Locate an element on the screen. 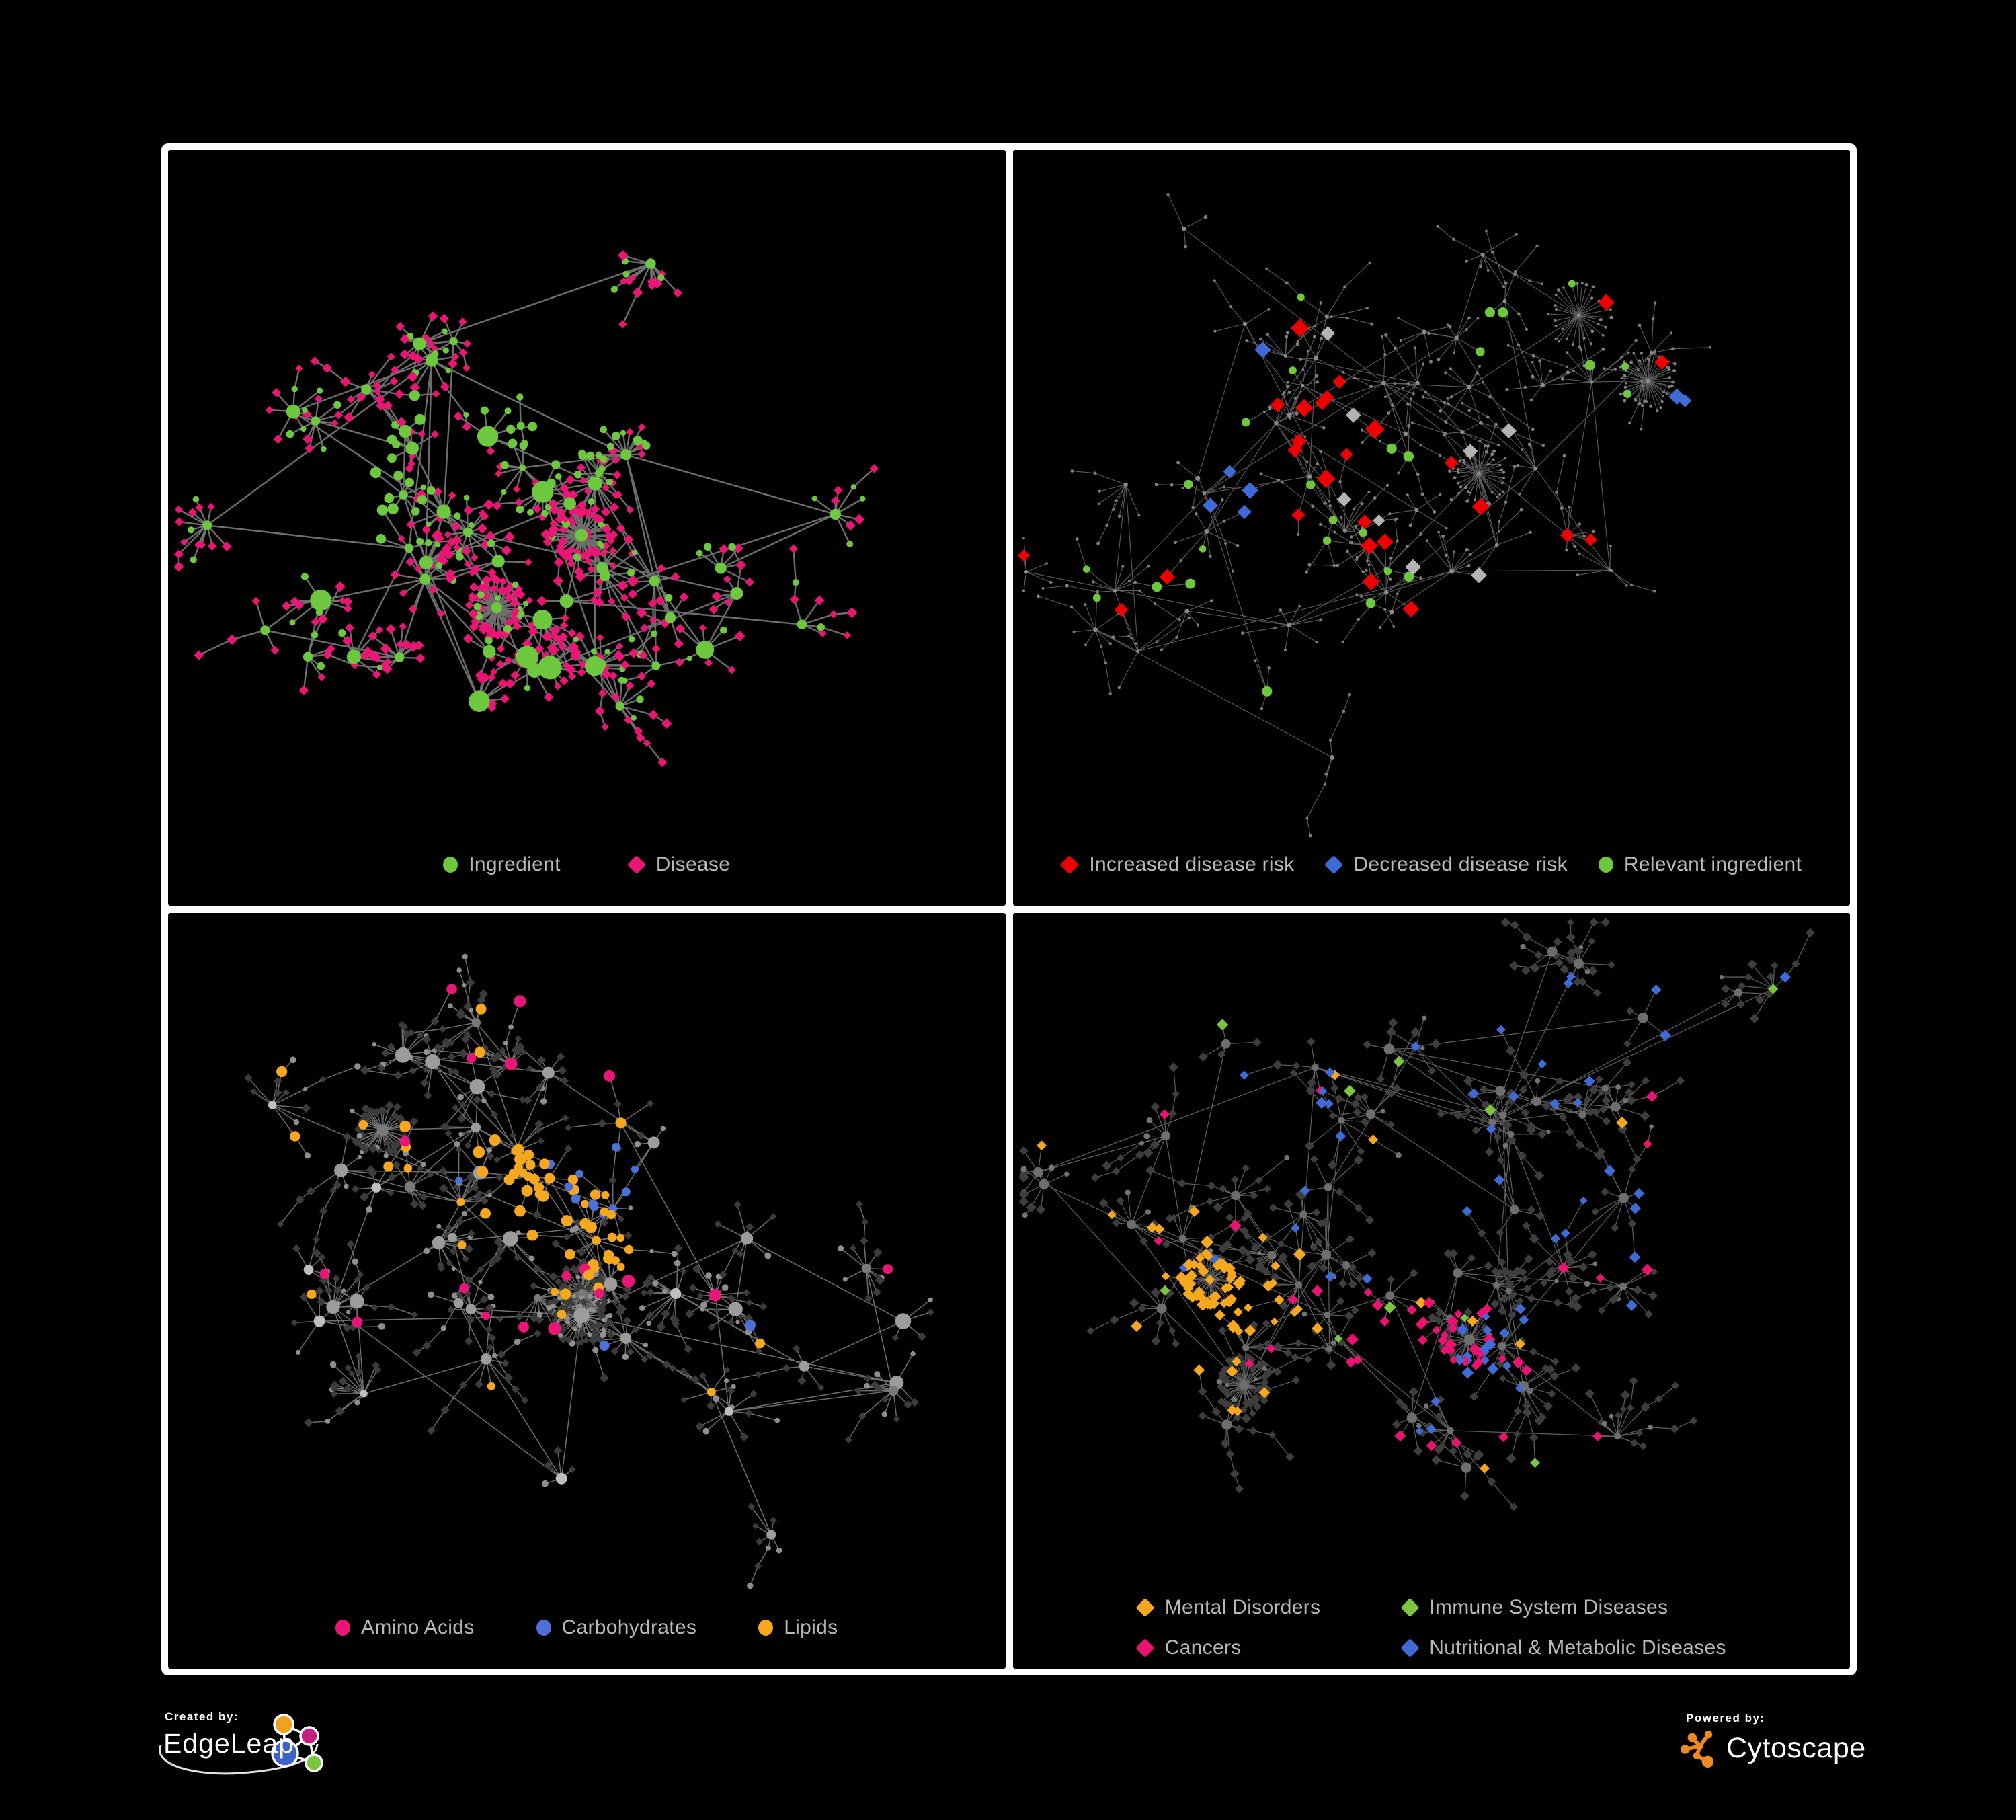 The width and height of the screenshot is (2016, 1820). legend-item: Increased disease risk is located at coordinates (1177, 864).